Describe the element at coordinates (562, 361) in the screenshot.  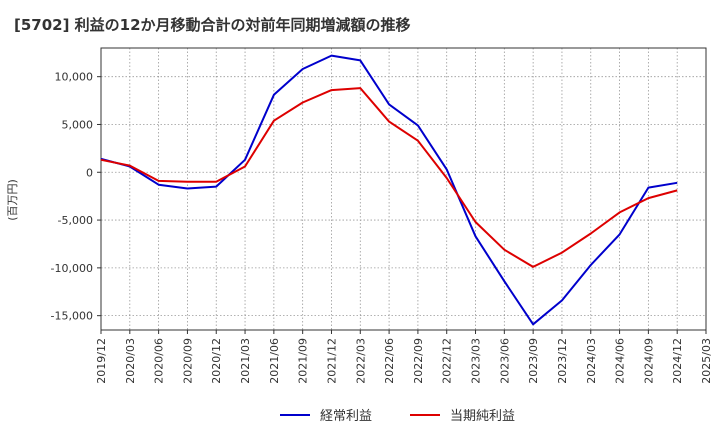
I see `x-tick-label: 2023/12` at that location.